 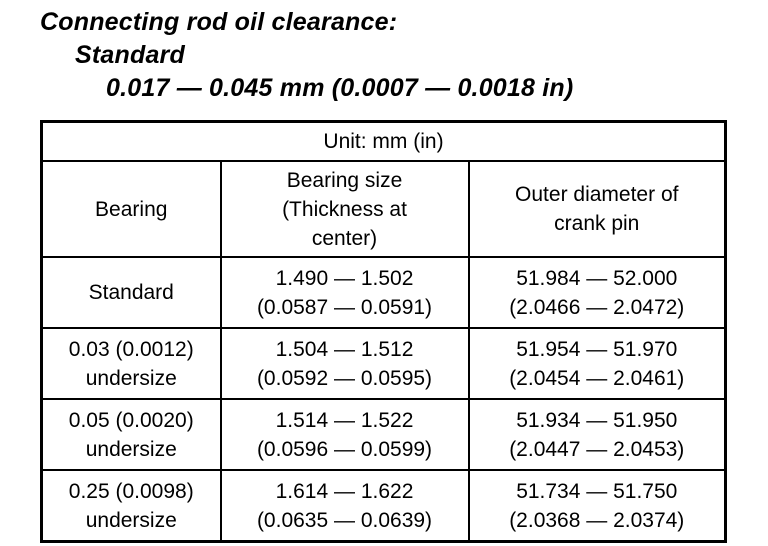 I want to click on cell-bearing: 0.25 (0.0098) undersize, so click(x=131, y=506).